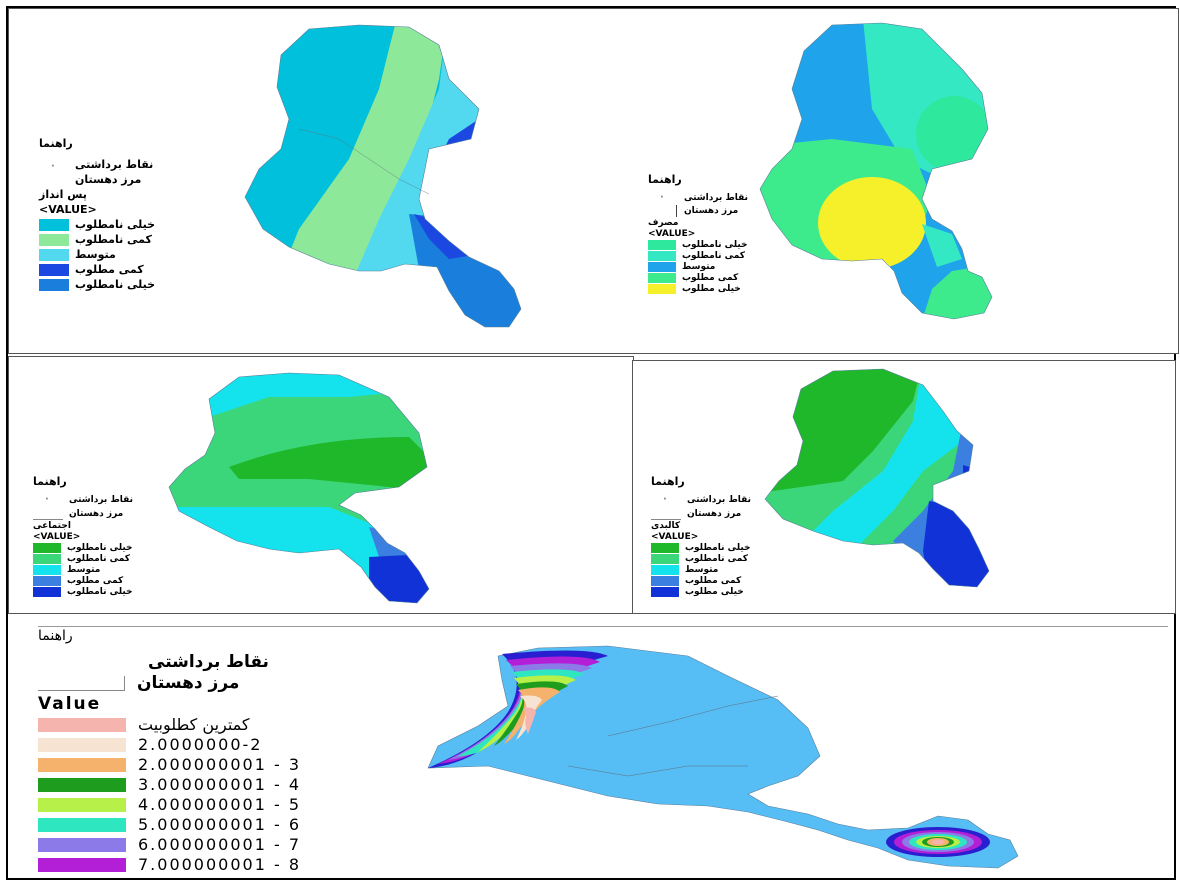 This screenshot has width=1180, height=884. Describe the element at coordinates (714, 592) in the screenshot. I see `legend-class-label: خیلی مطلوب` at that location.